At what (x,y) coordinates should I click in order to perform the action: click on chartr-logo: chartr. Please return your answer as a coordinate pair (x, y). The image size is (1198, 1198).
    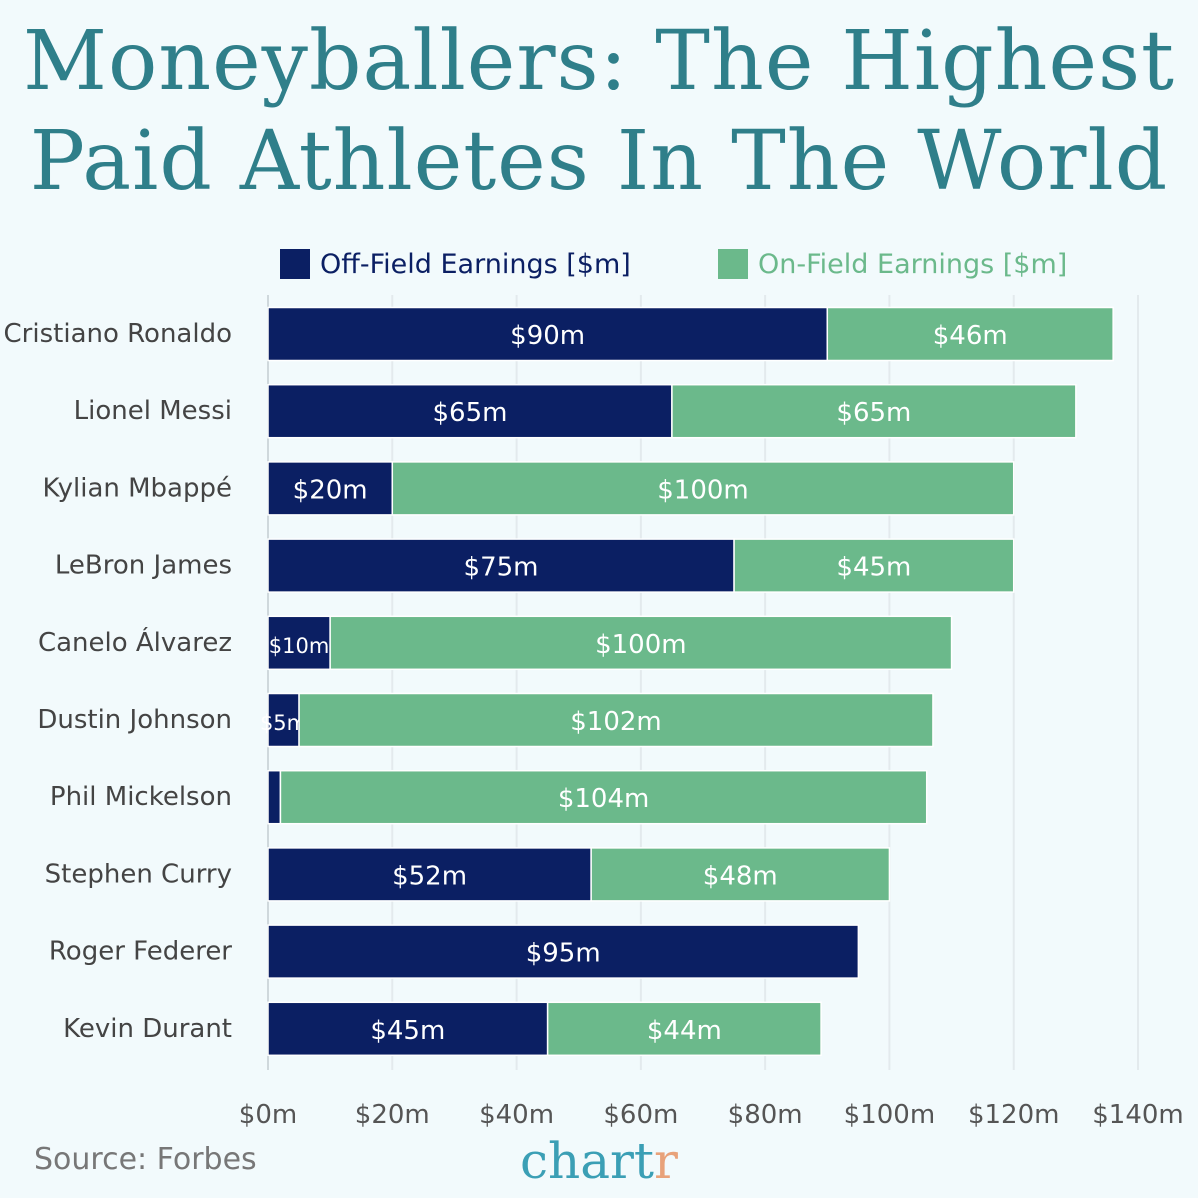
    Looking at the image, I should click on (599, 1161).